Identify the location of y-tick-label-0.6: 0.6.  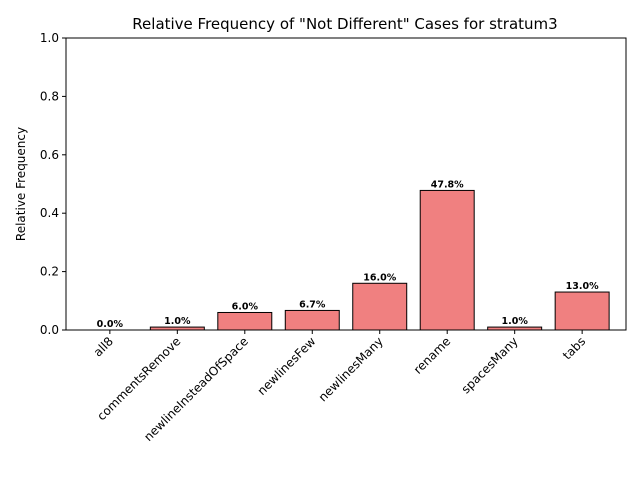
(49, 155).